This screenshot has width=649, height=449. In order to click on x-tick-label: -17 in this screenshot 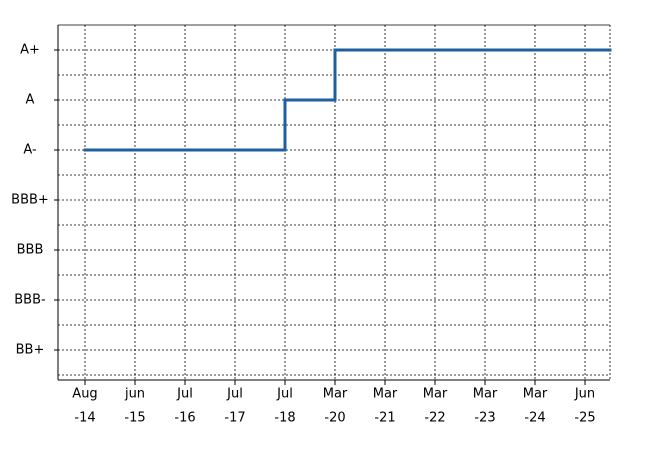, I will do `click(234, 418)`.